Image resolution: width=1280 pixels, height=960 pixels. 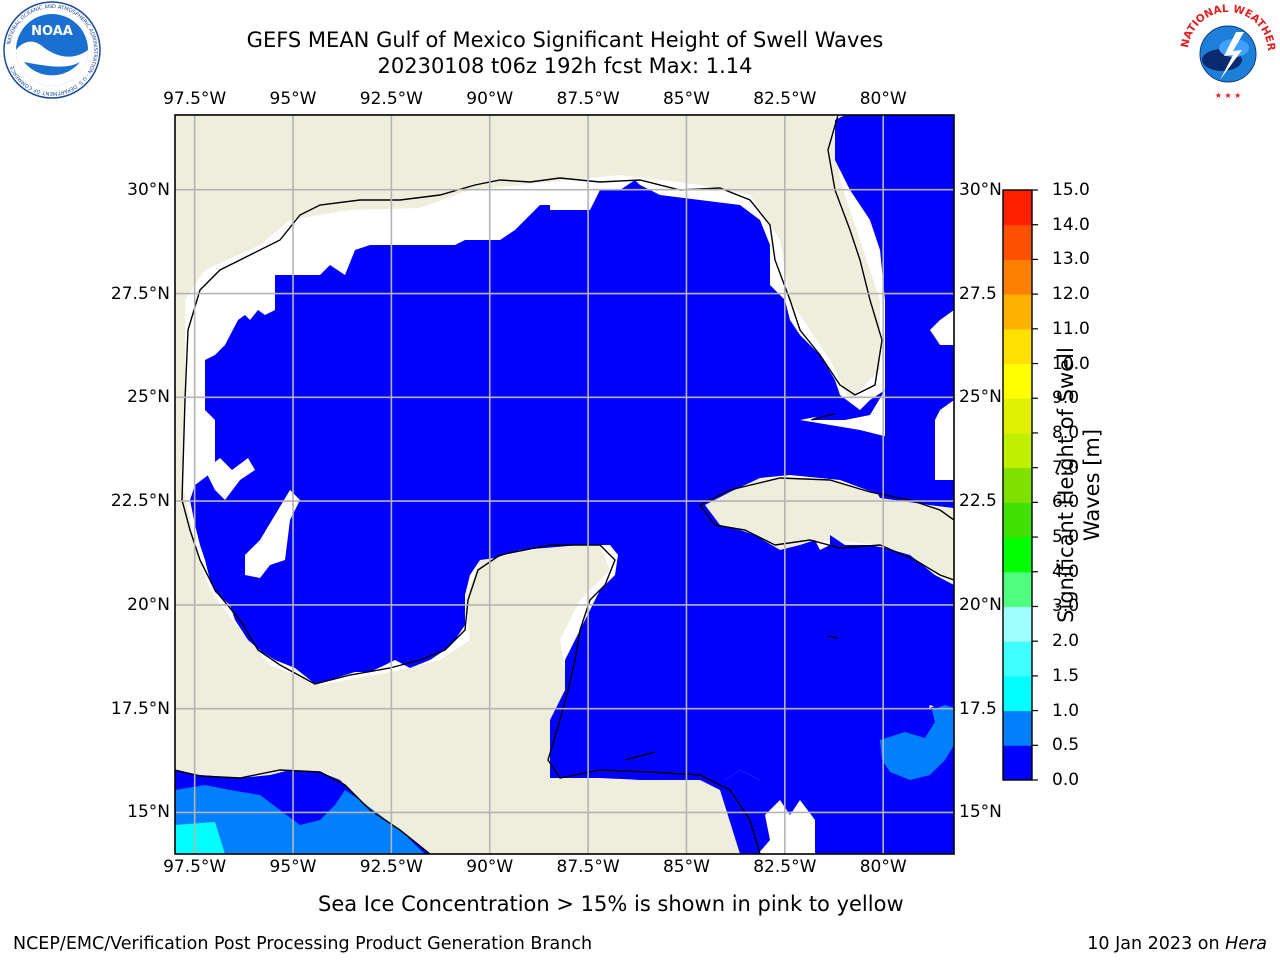 What do you see at coordinates (565, 66) in the screenshot?
I see `map-subtitle: 20230108 t06z 192h fcst Max: 1.14` at bounding box center [565, 66].